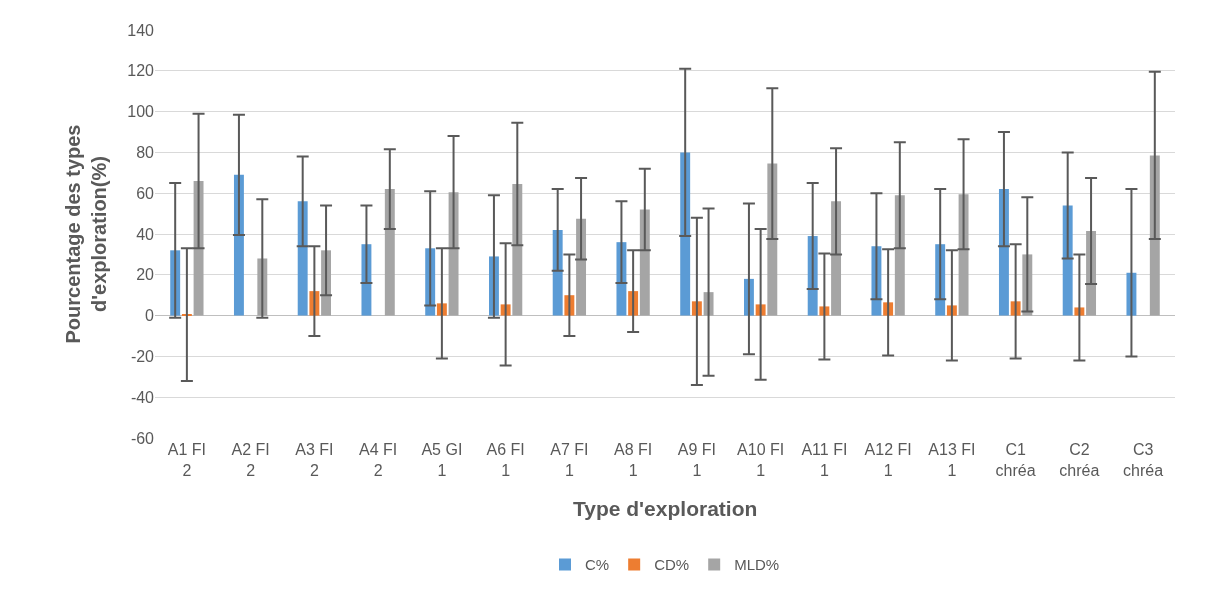 The height and width of the screenshot is (603, 1215). I want to click on legend-label: C%, so click(597, 565).